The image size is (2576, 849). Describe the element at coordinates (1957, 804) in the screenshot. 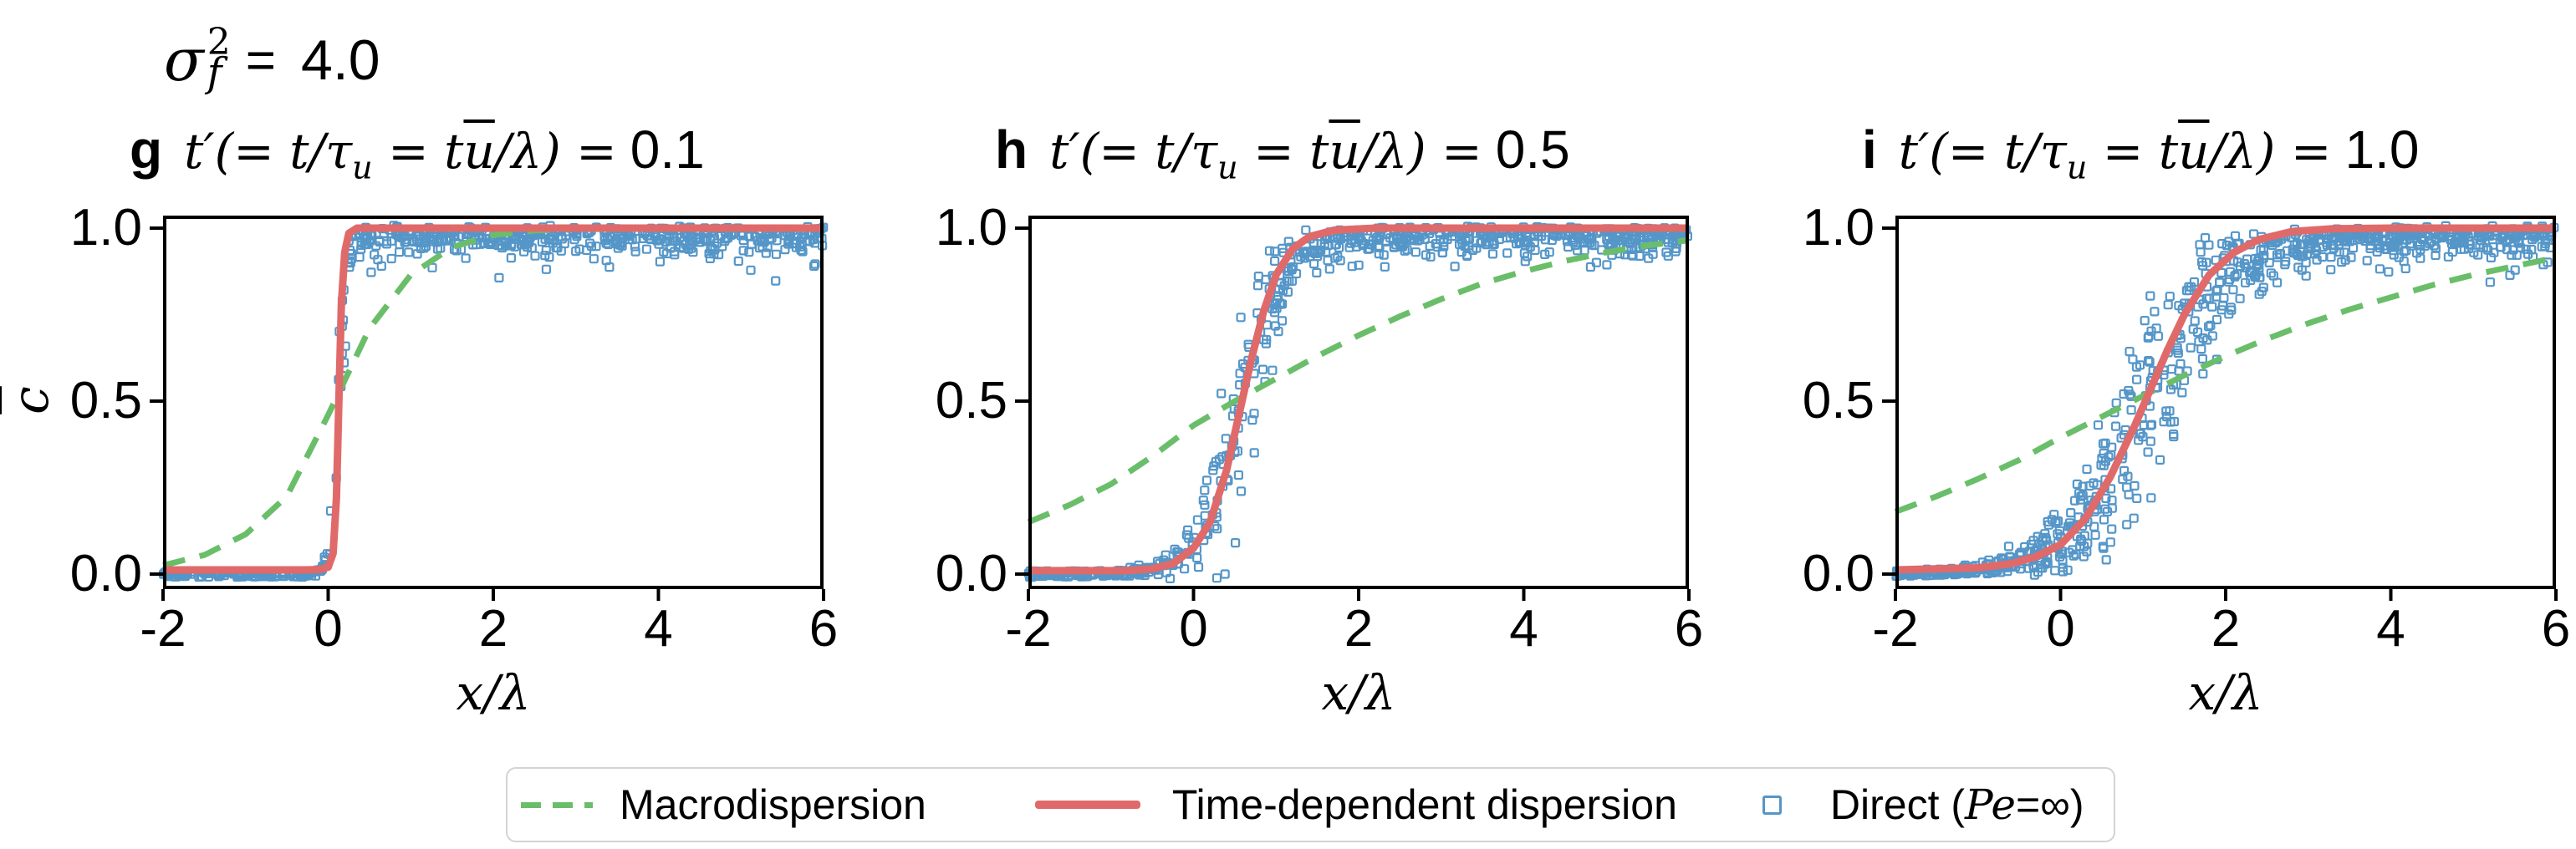

I see `legend-label-direct: Direct (Pe=∞)` at that location.